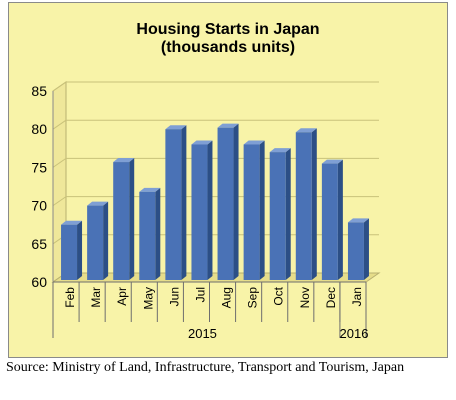  I want to click on y-tick-label: 75, so click(39, 167).